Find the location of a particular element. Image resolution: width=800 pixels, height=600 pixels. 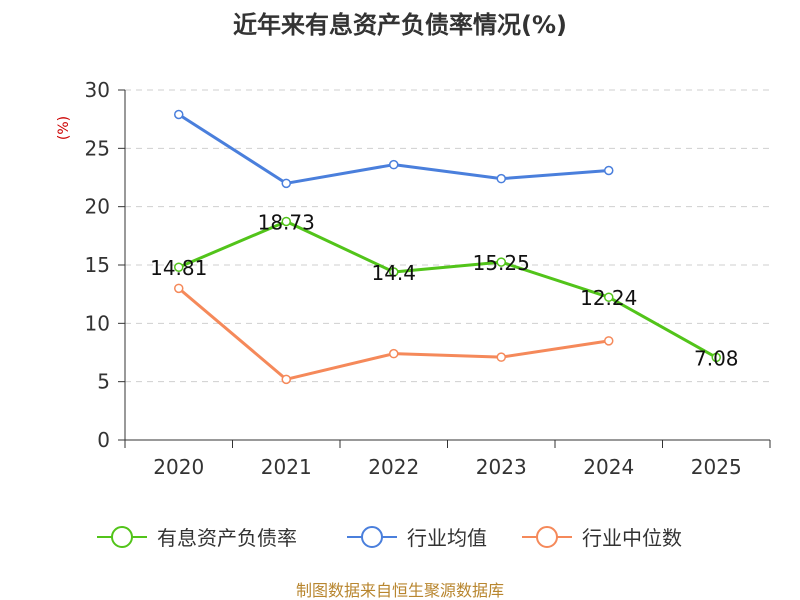

data-label: 15.25 is located at coordinates (501, 263).